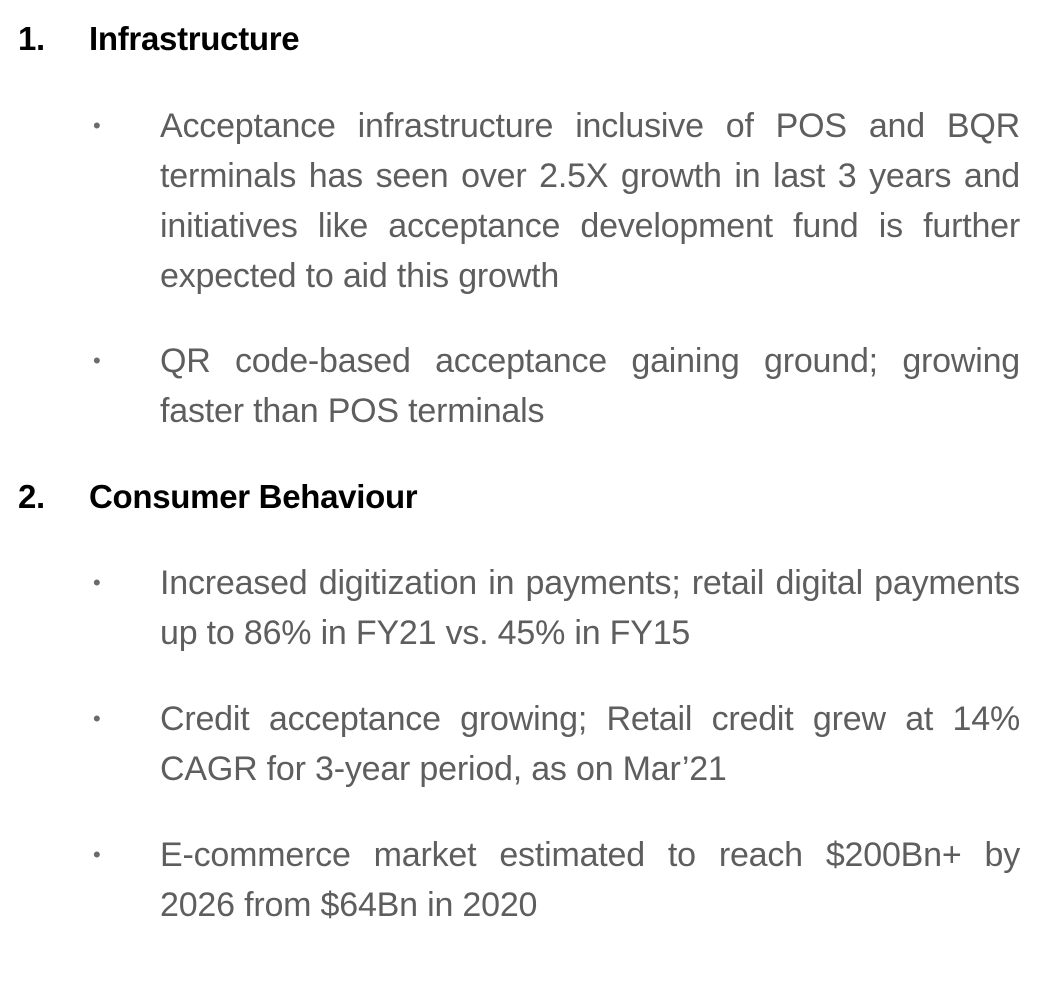  I want to click on section-heading: 2. Consumer Behaviour, so click(528, 497).